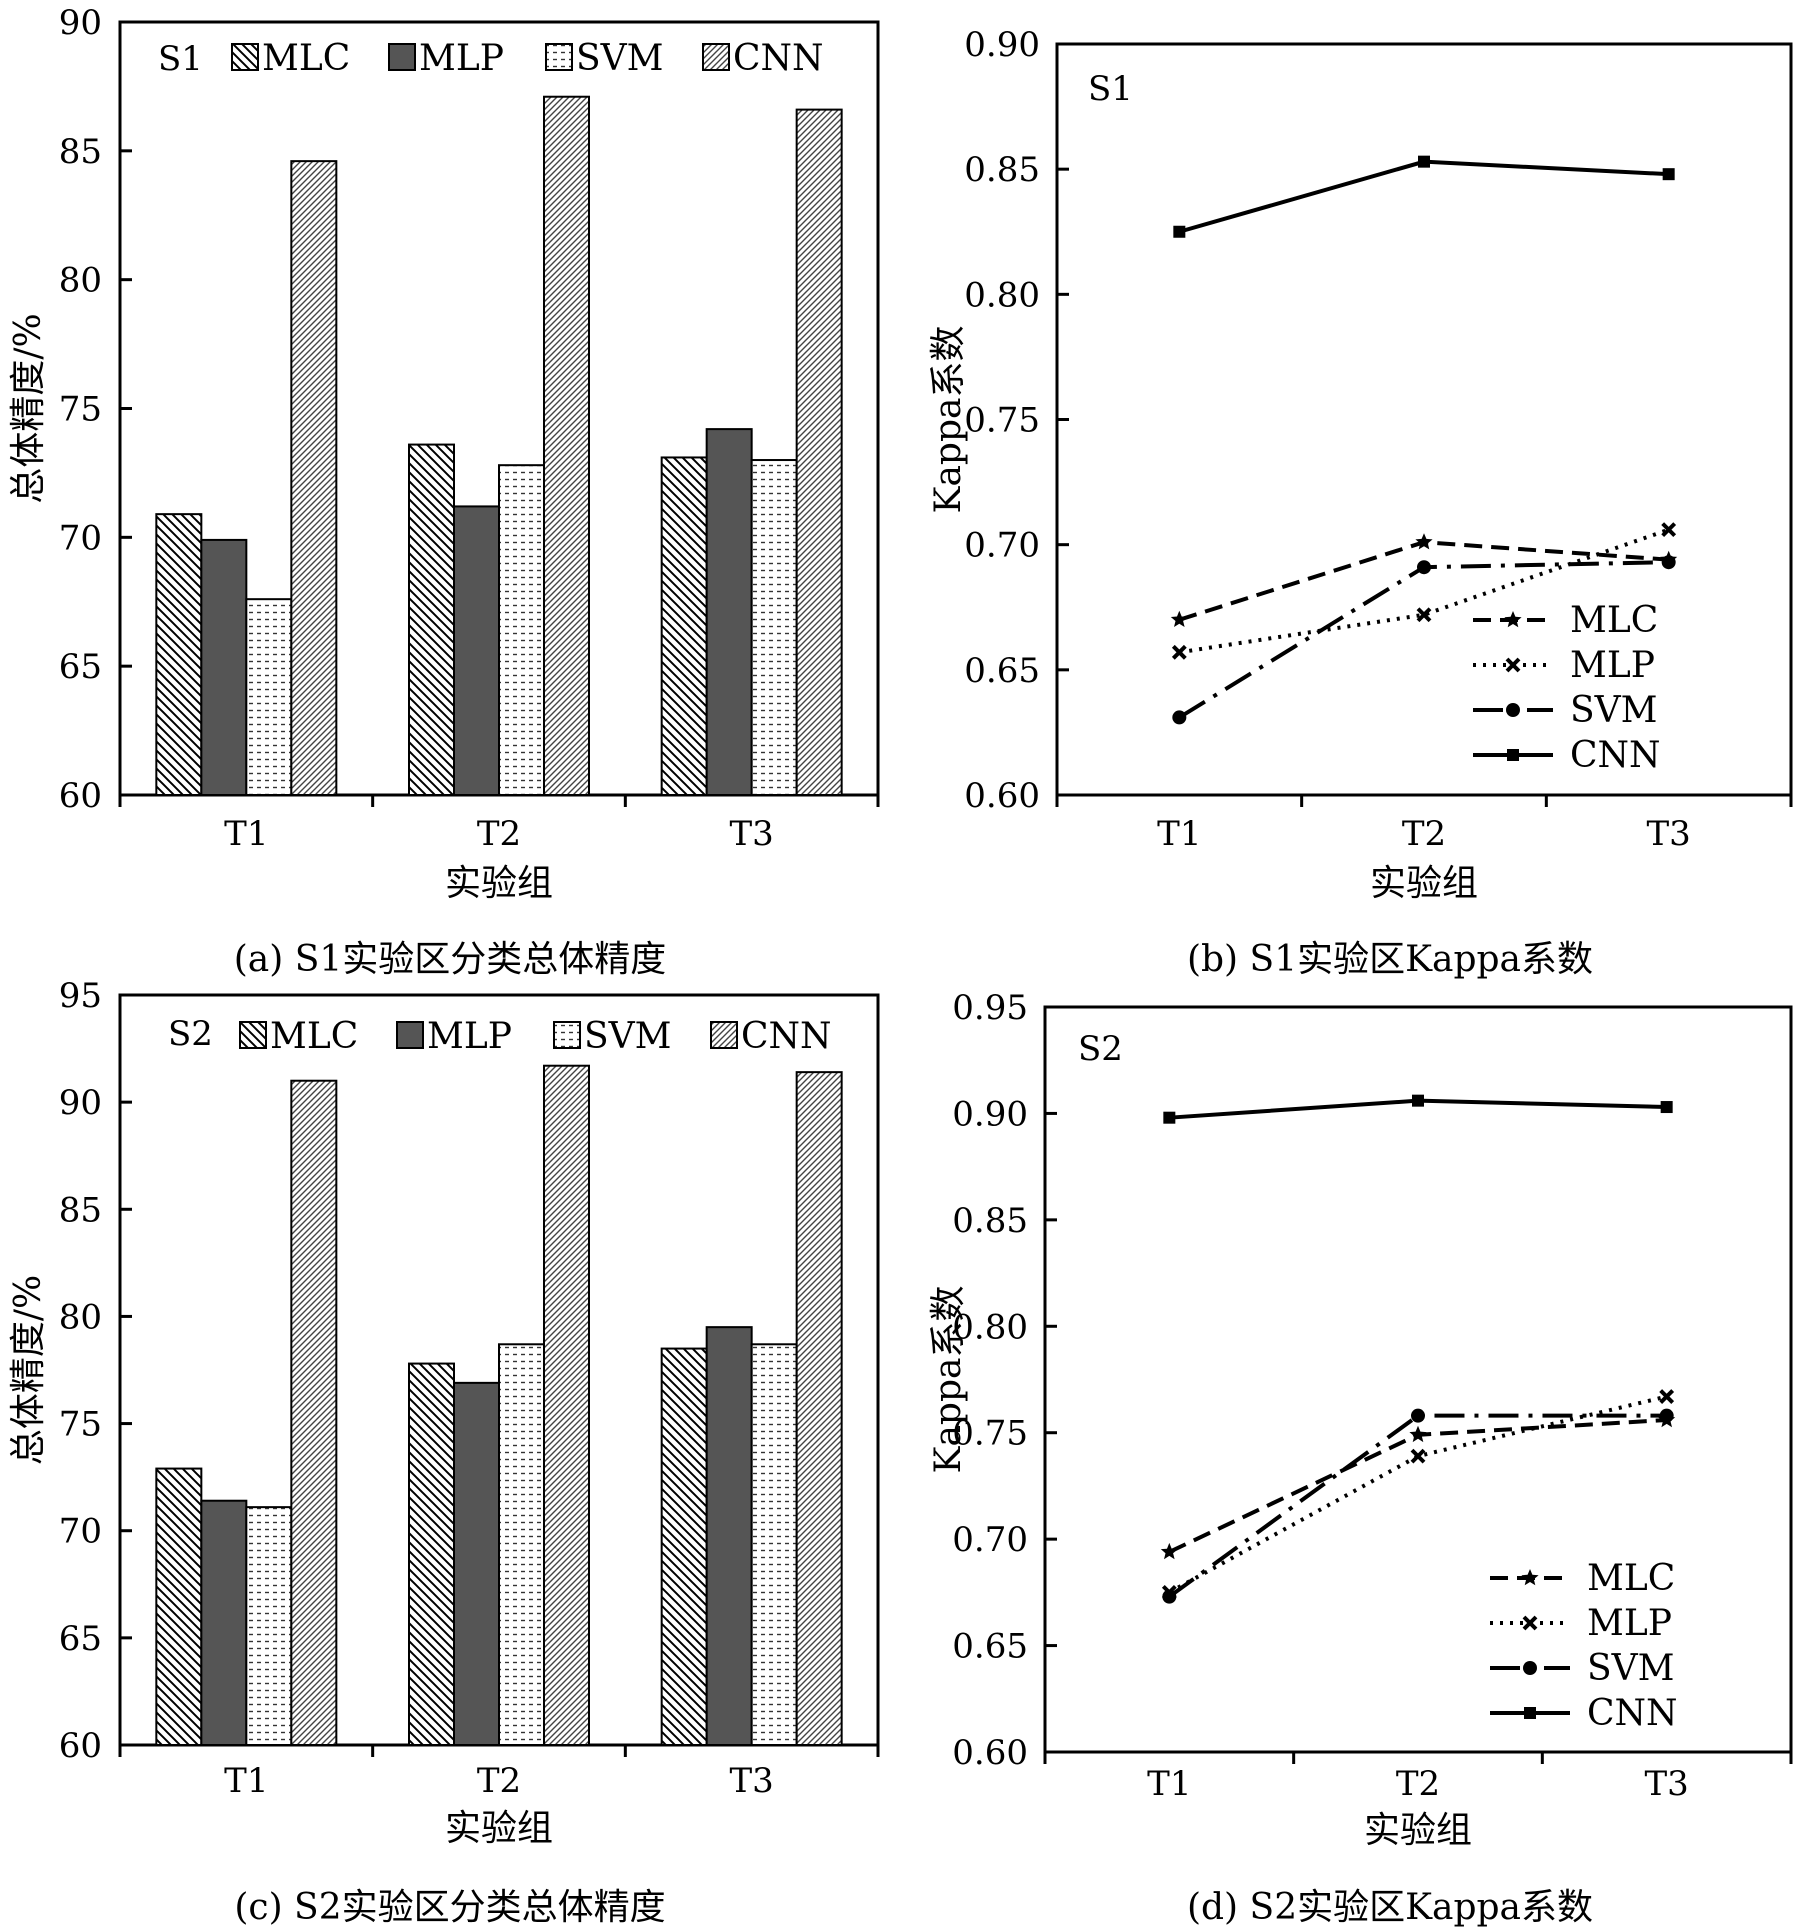  I want to click on y-tick-label: 85, so click(80, 1210).